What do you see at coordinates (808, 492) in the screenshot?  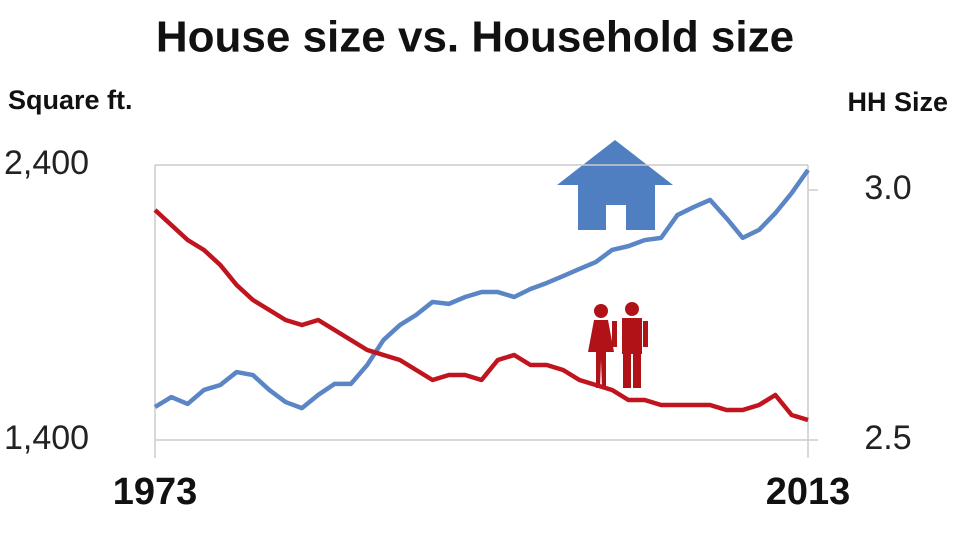 I see `x-tick-label: 2013` at bounding box center [808, 492].